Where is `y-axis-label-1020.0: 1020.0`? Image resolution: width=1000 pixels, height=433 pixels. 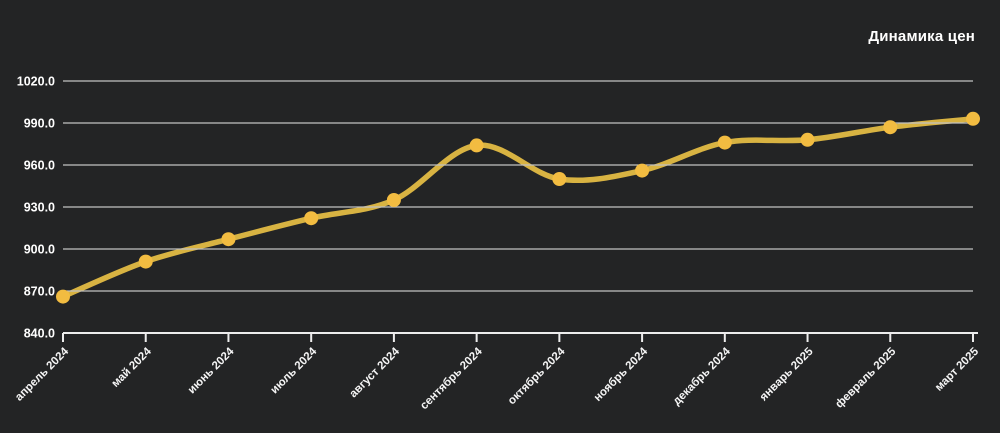 y-axis-label-1020.0: 1020.0 is located at coordinates (36, 82).